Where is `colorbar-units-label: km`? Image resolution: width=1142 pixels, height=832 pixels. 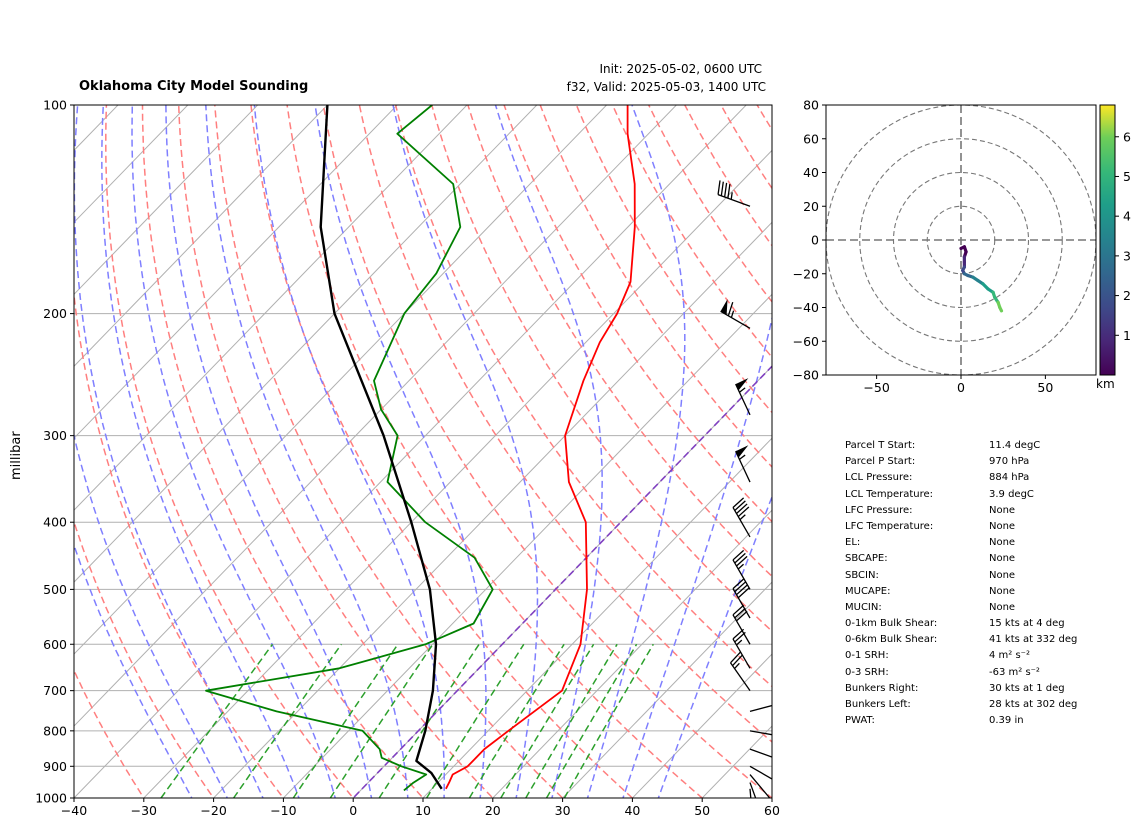 colorbar-units-label: km is located at coordinates (1105, 384).